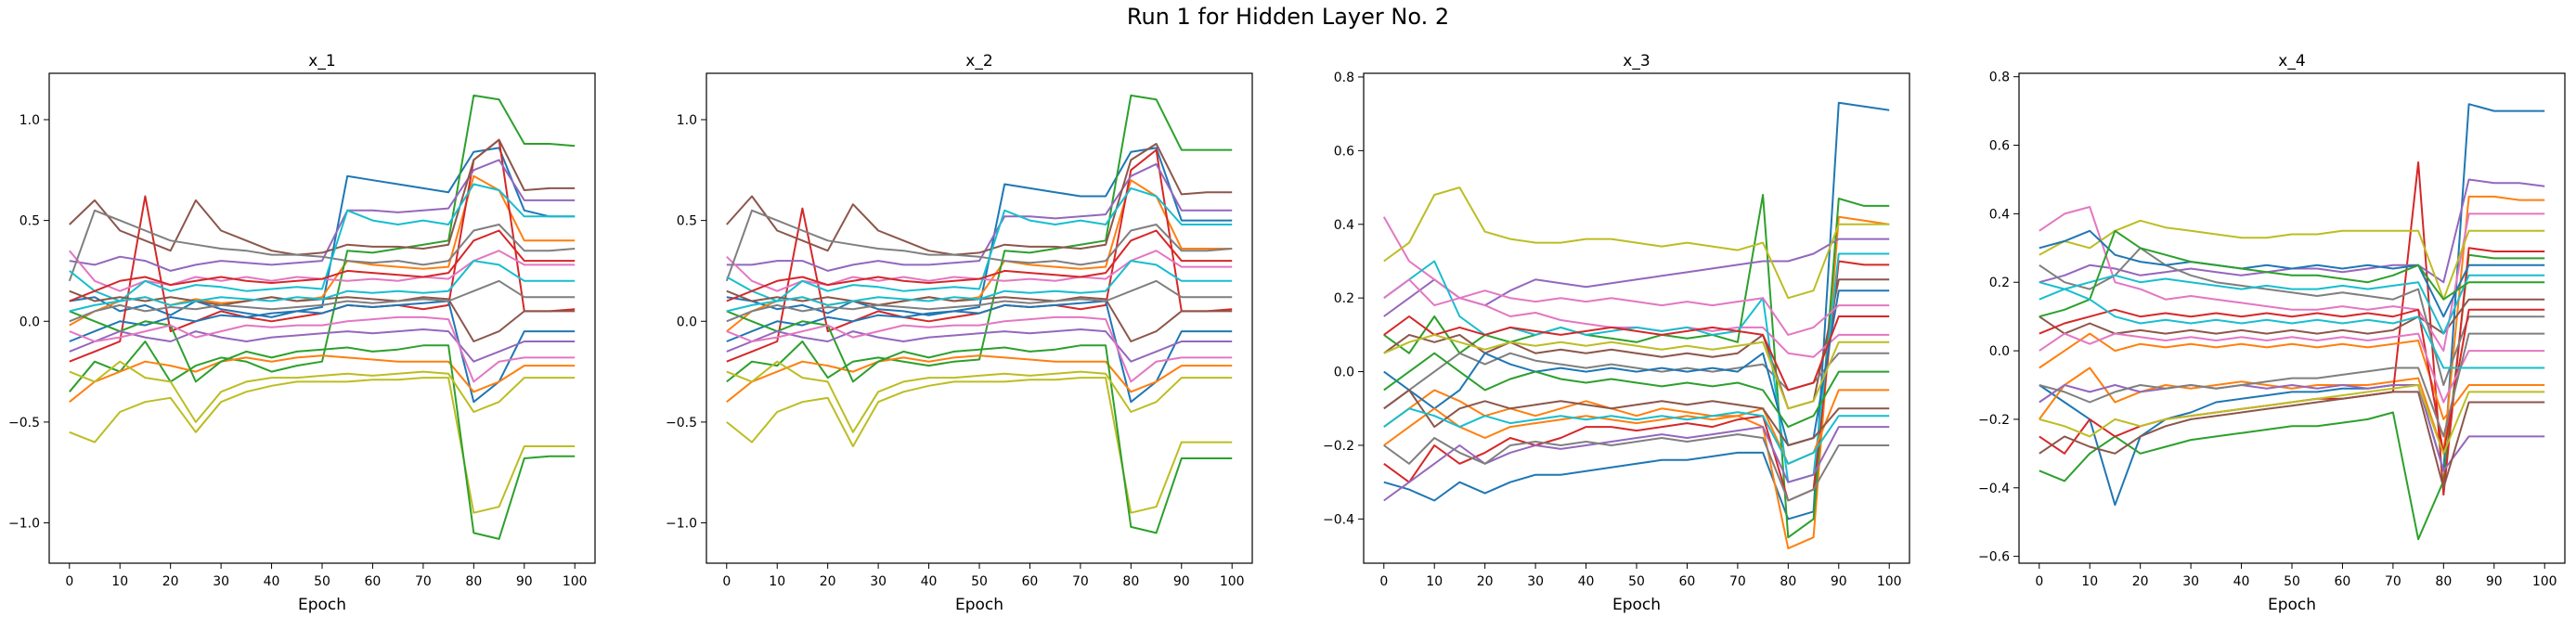 The image size is (2576, 617). Describe the element at coordinates (2291, 62) in the screenshot. I see `subplot-title: x_4` at that location.